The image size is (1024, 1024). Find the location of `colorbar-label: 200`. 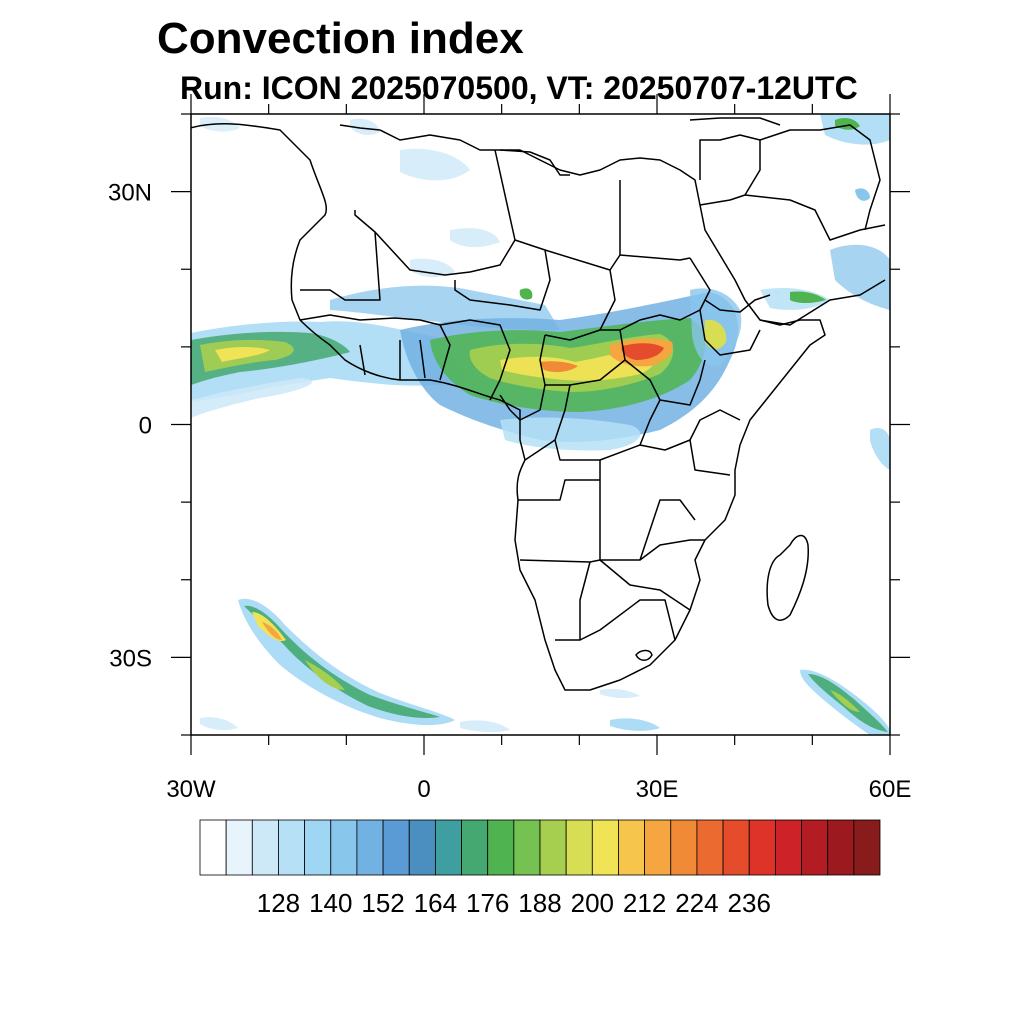

colorbar-label: 200 is located at coordinates (592, 903).